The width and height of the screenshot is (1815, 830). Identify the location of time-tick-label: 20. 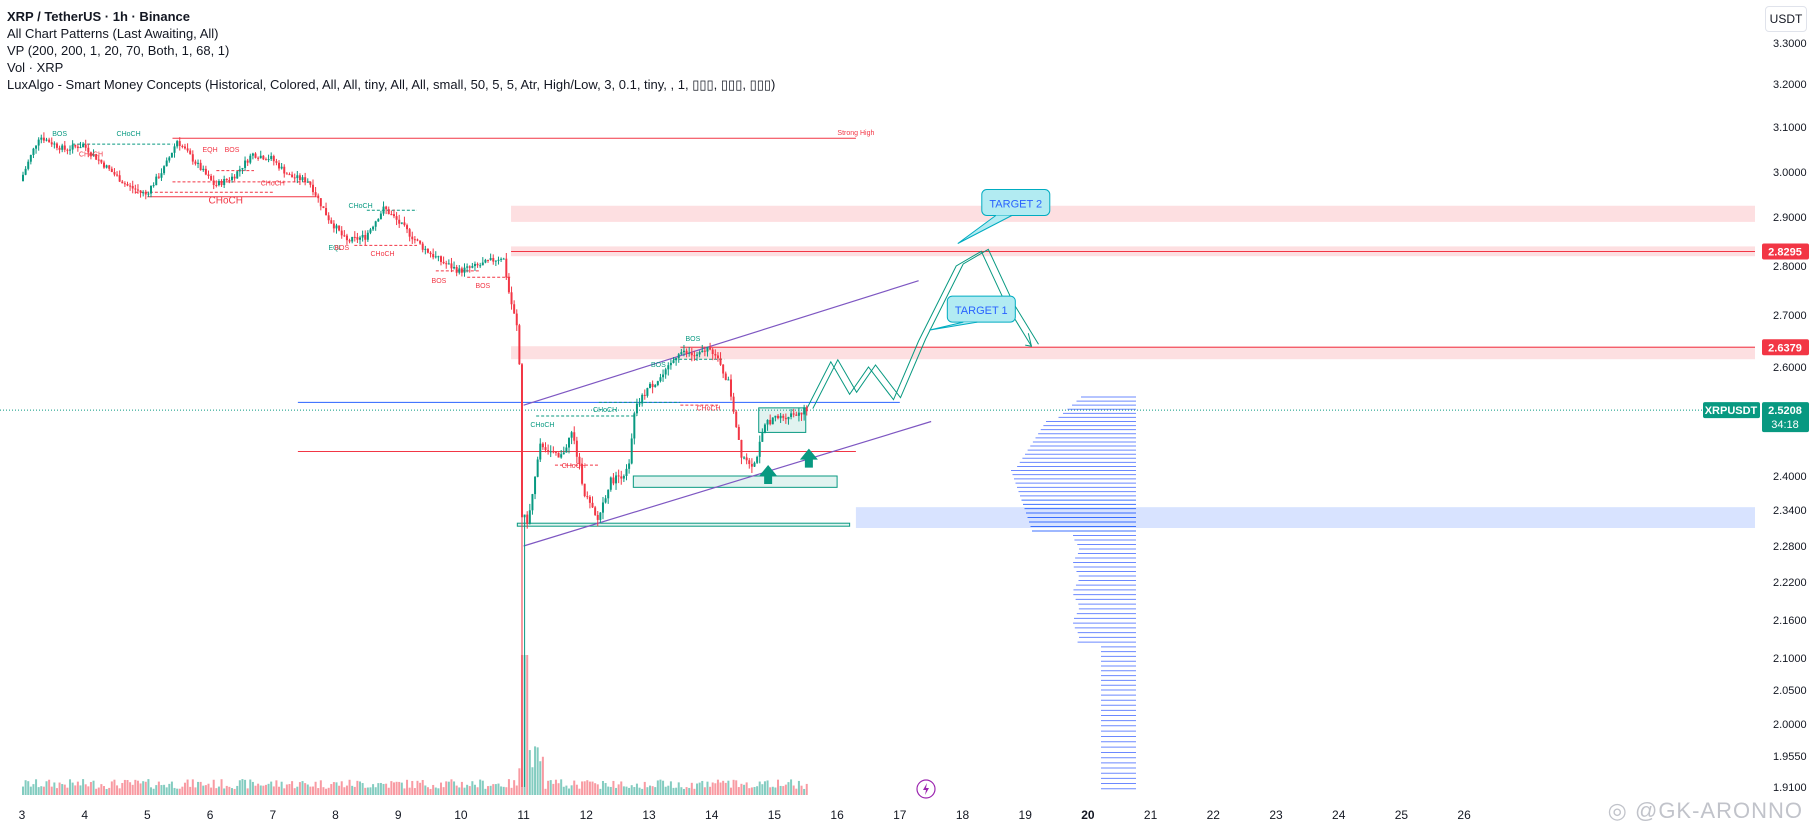
(1088, 815).